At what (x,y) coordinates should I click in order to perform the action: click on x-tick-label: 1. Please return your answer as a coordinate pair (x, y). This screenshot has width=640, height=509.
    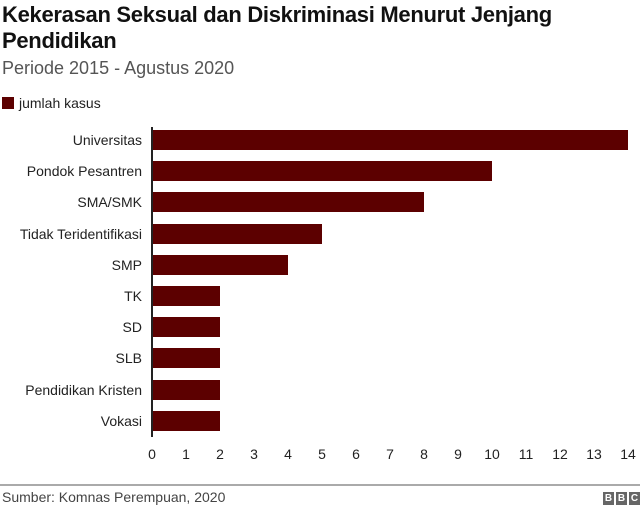
    Looking at the image, I should click on (186, 454).